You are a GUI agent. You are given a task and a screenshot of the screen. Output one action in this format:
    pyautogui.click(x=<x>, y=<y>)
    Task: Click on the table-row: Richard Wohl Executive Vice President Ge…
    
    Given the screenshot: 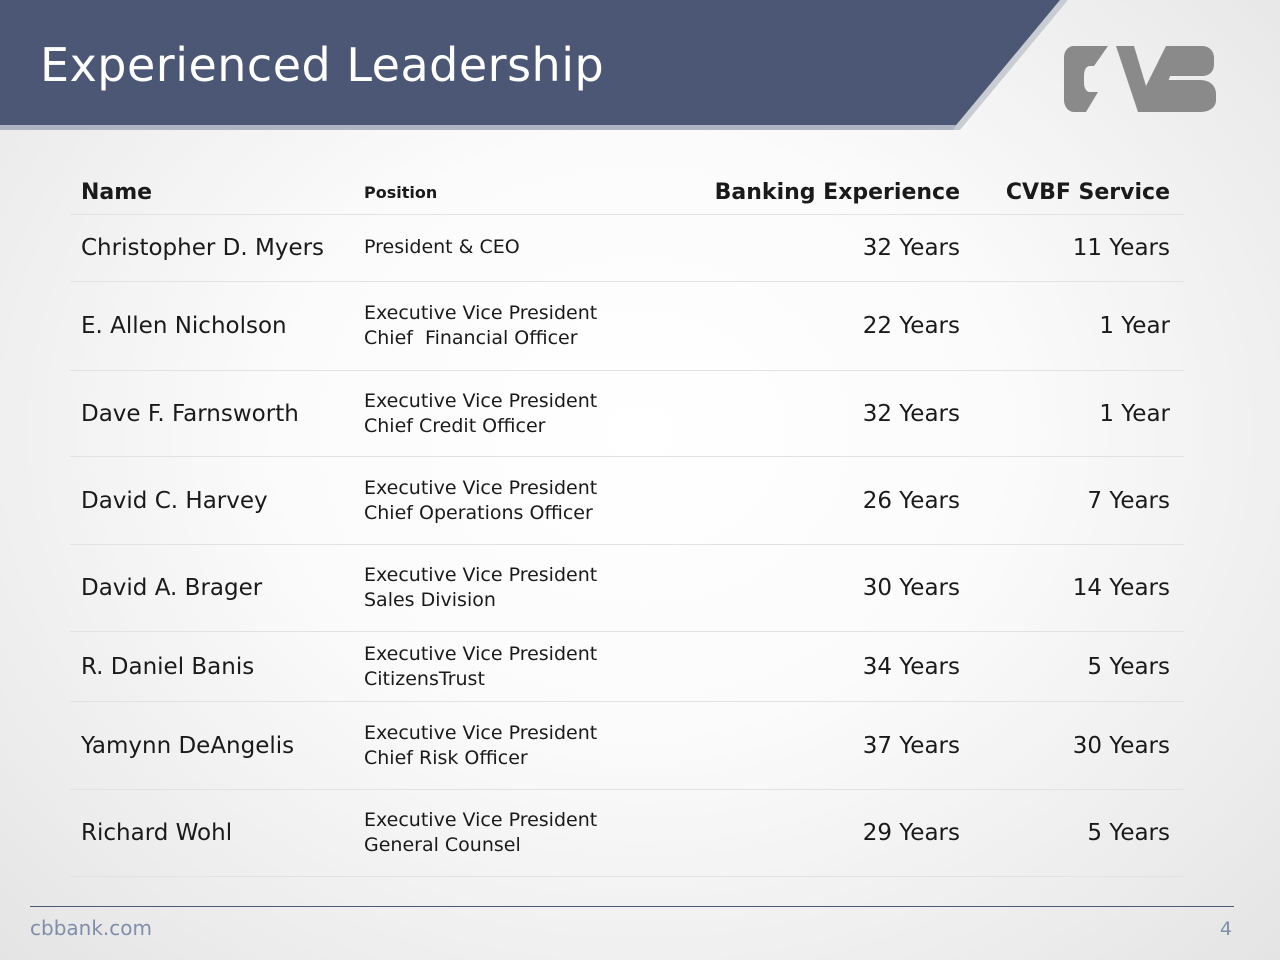 What is the action you would take?
    pyautogui.click(x=627, y=833)
    